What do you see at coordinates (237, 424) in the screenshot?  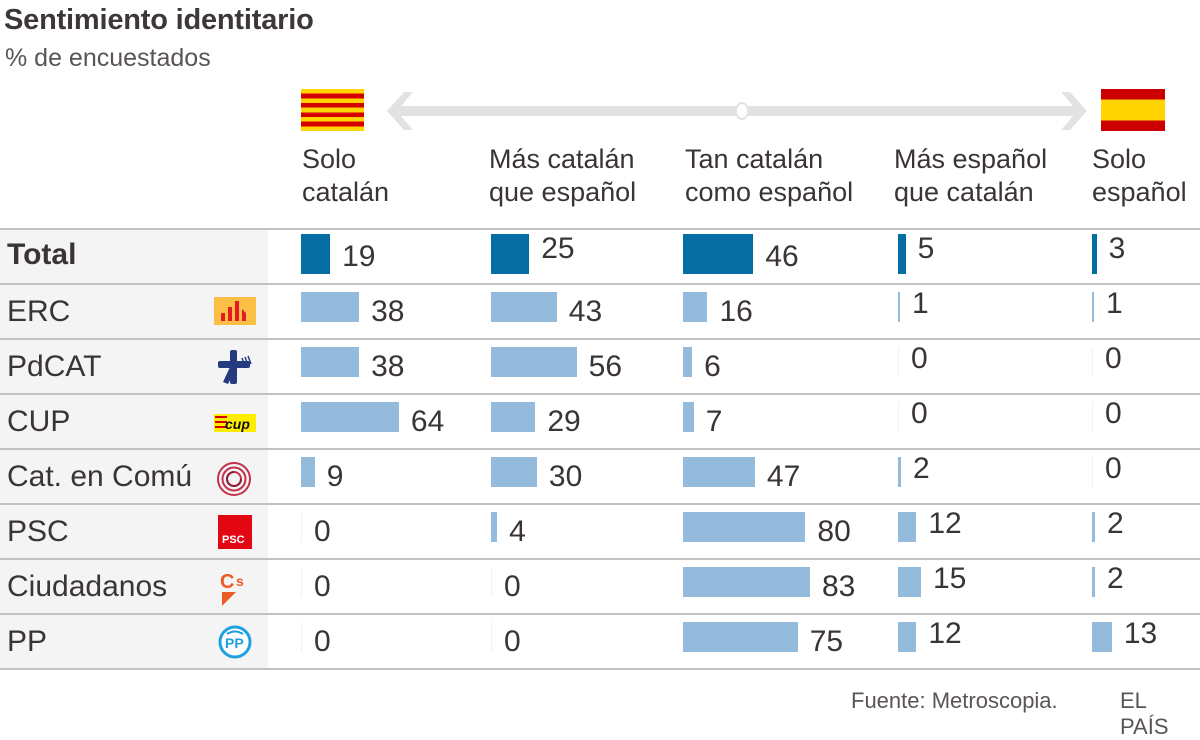 I see `svg-text: cup` at bounding box center [237, 424].